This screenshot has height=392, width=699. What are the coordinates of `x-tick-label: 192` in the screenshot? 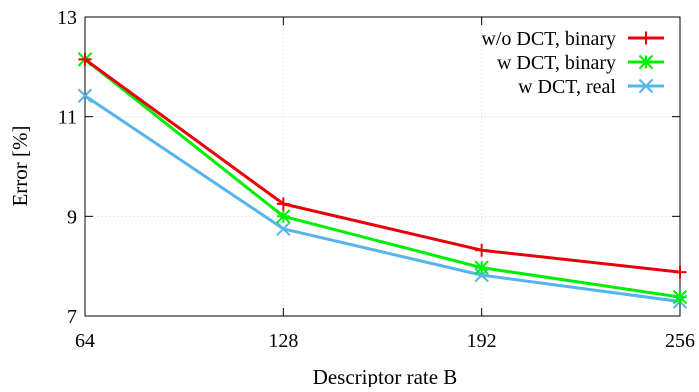 It's located at (482, 341).